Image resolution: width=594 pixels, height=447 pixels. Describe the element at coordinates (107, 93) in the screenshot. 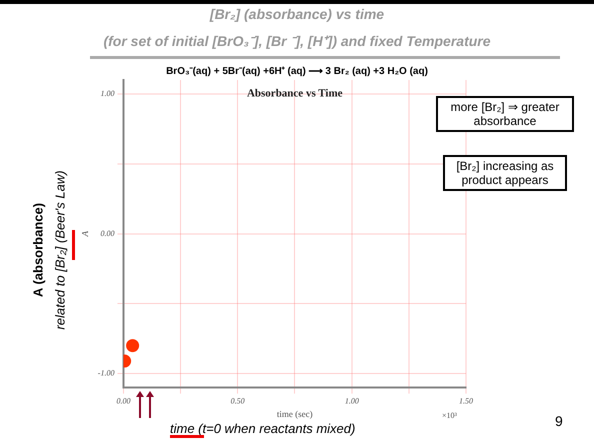

I see `y-tick-label: 1.00` at that location.